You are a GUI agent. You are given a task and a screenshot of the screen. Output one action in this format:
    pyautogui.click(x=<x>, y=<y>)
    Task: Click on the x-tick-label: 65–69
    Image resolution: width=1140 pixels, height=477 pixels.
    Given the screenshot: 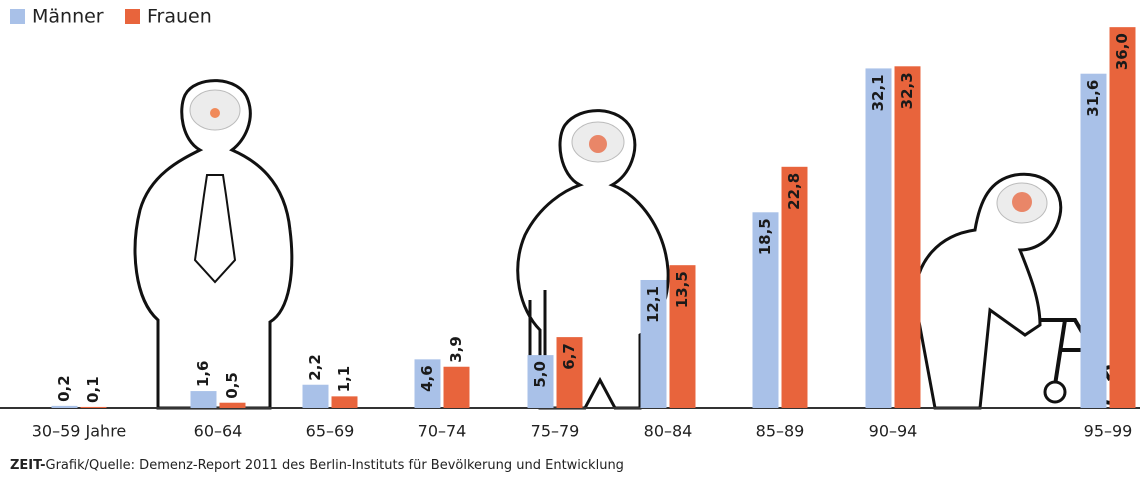 What is the action you would take?
    pyautogui.click(x=330, y=431)
    